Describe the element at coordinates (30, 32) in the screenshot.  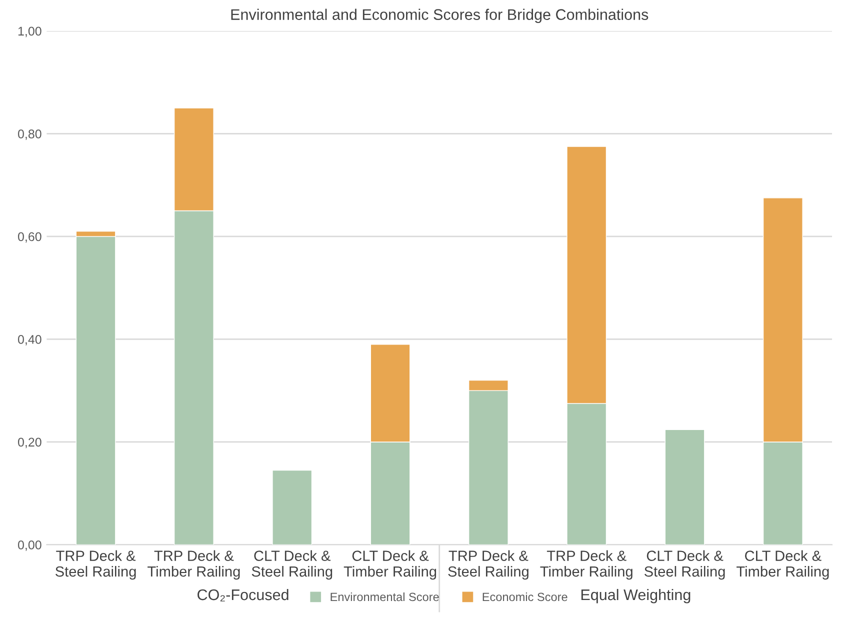
I see `y-tick-label: 1,00` at that location.